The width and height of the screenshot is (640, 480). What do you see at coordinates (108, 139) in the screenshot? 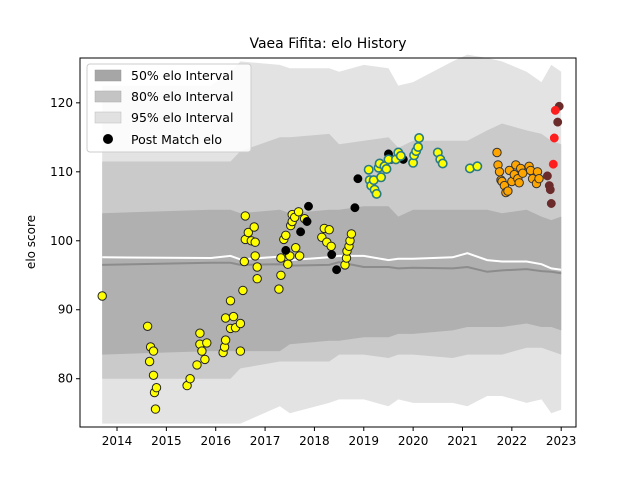
I see `legend-marker-post-match` at bounding box center [108, 139].